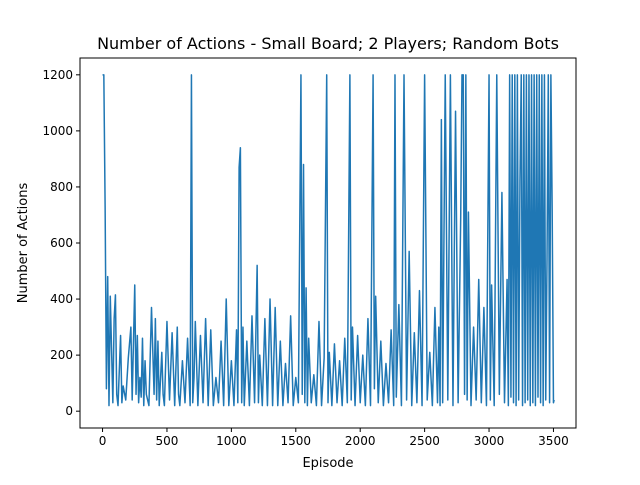 The image size is (640, 485). What do you see at coordinates (69, 411) in the screenshot?
I see `y-tick-label: 0` at bounding box center [69, 411].